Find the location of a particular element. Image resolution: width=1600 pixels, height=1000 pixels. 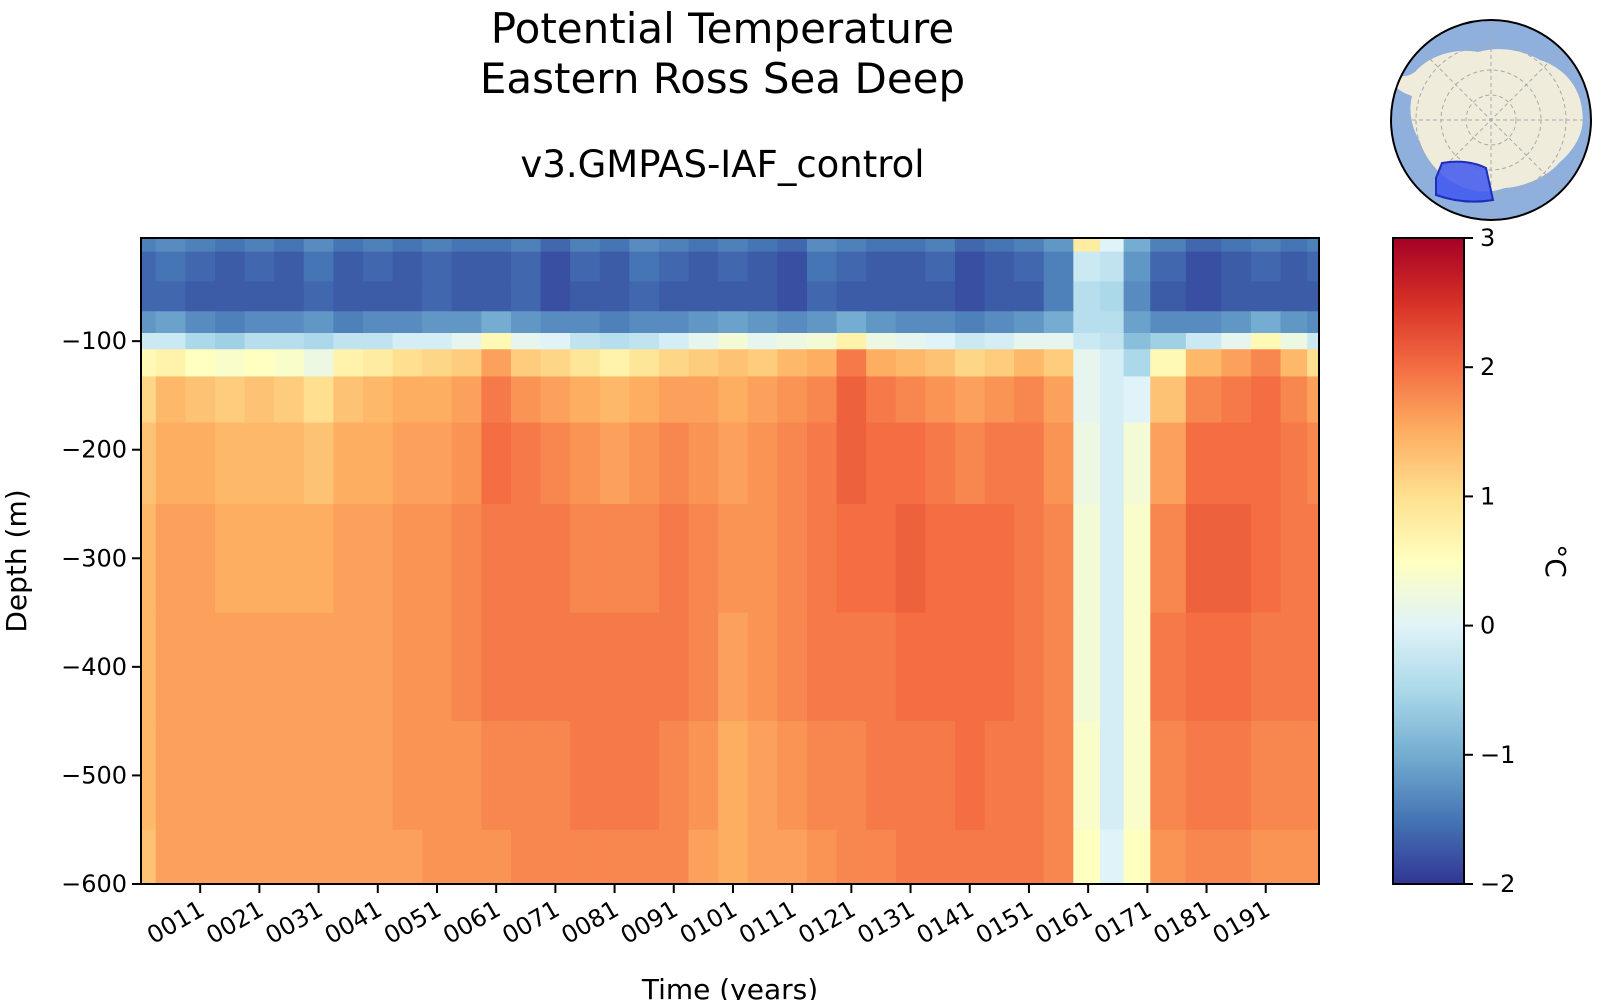

inset-graticule is located at coordinates (1491, 120).